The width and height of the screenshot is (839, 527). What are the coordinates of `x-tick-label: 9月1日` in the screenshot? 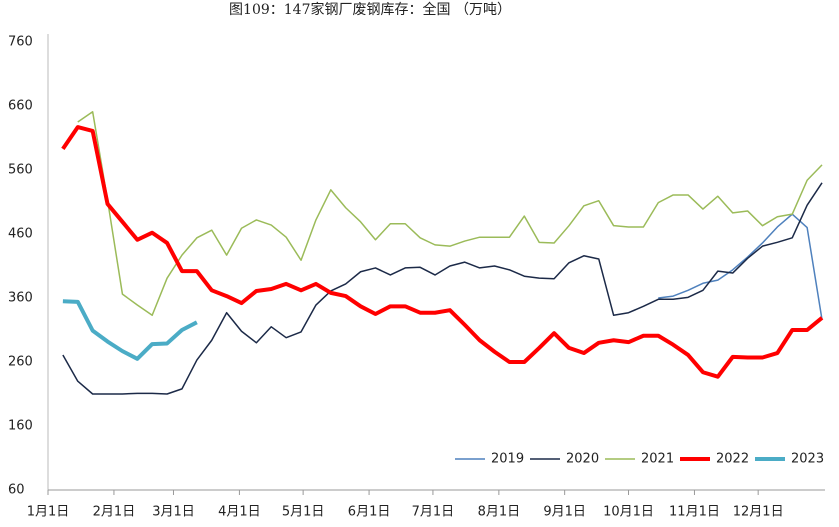 It's located at (564, 512).